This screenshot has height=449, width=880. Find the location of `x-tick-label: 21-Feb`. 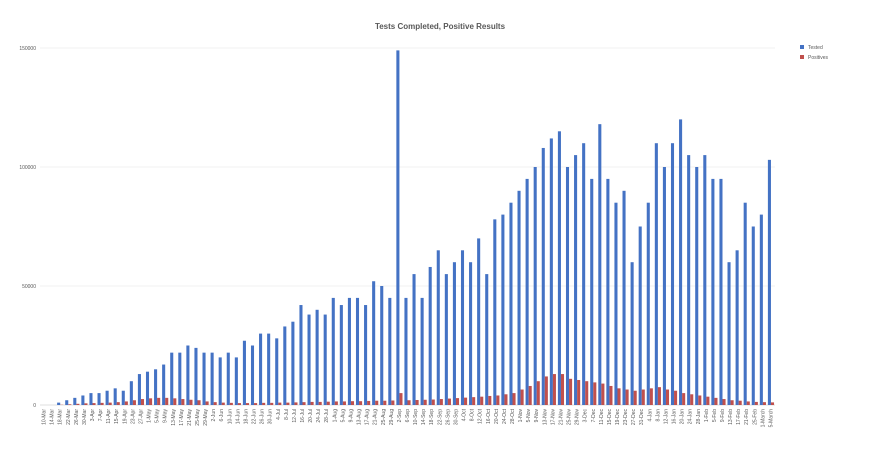

x-tick-label: 21-Feb is located at coordinates (747, 417).